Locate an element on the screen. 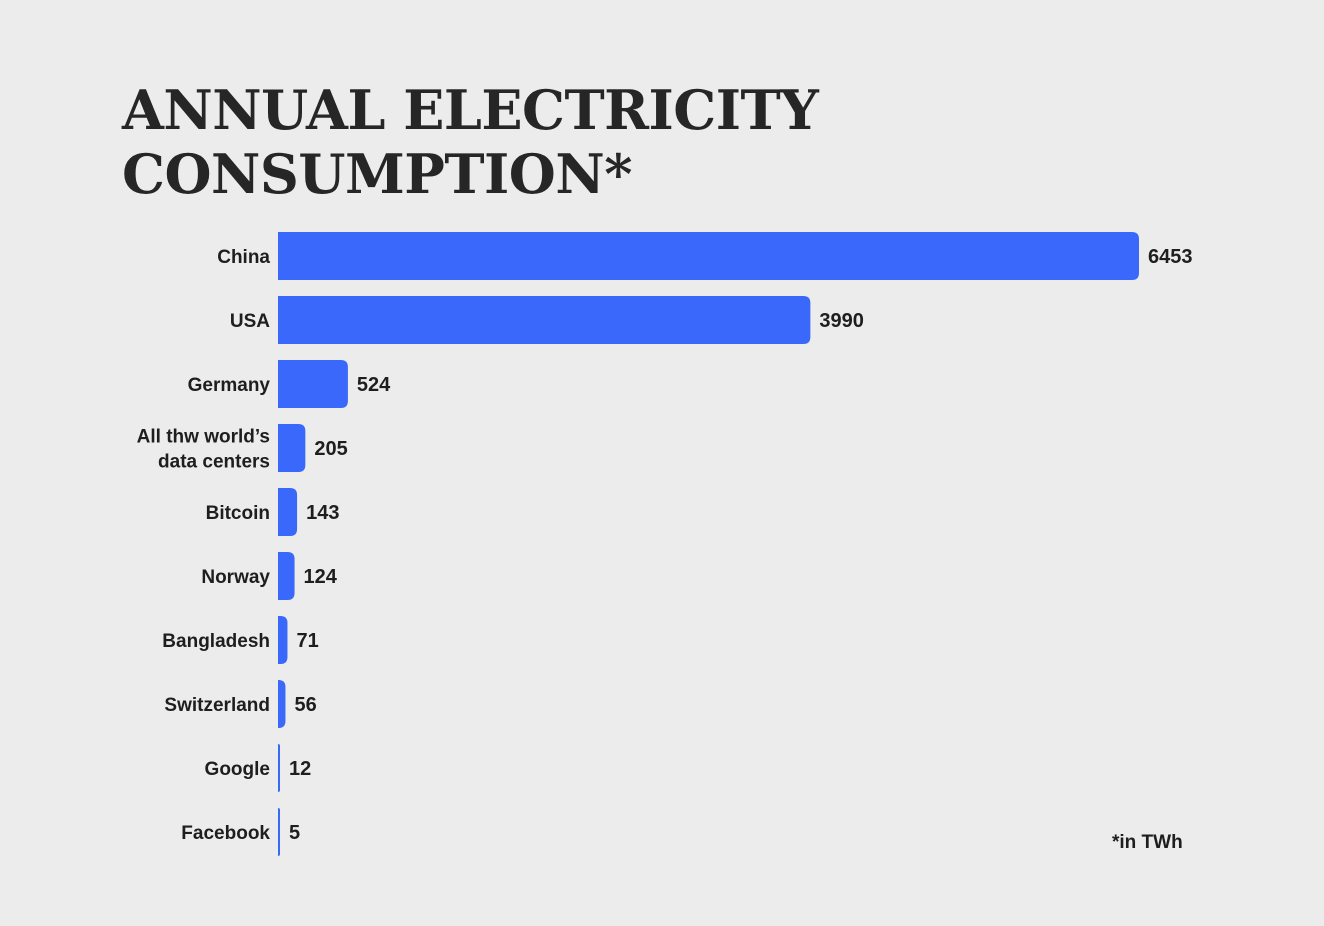 The image size is (1324, 926). category-label-line: Bitcoin is located at coordinates (238, 513).